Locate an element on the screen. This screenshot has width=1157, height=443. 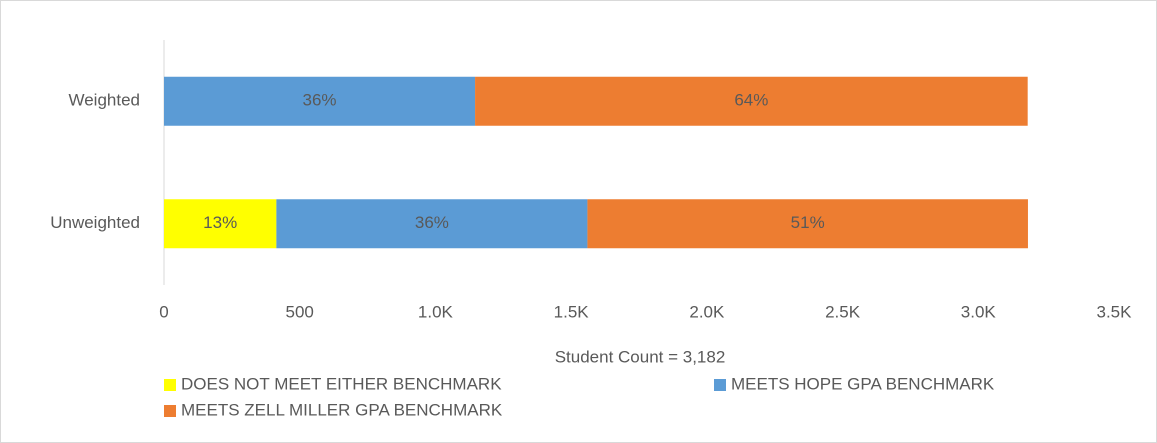
data-label: 51% is located at coordinates (808, 222).